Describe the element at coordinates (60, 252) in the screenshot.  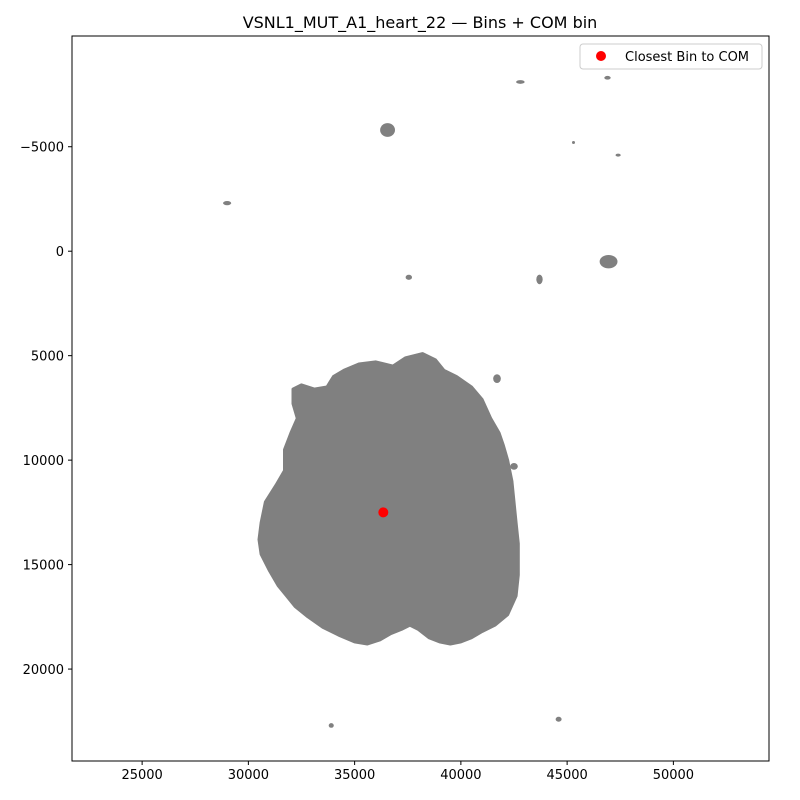
I see `y-tick-label: 0` at that location.